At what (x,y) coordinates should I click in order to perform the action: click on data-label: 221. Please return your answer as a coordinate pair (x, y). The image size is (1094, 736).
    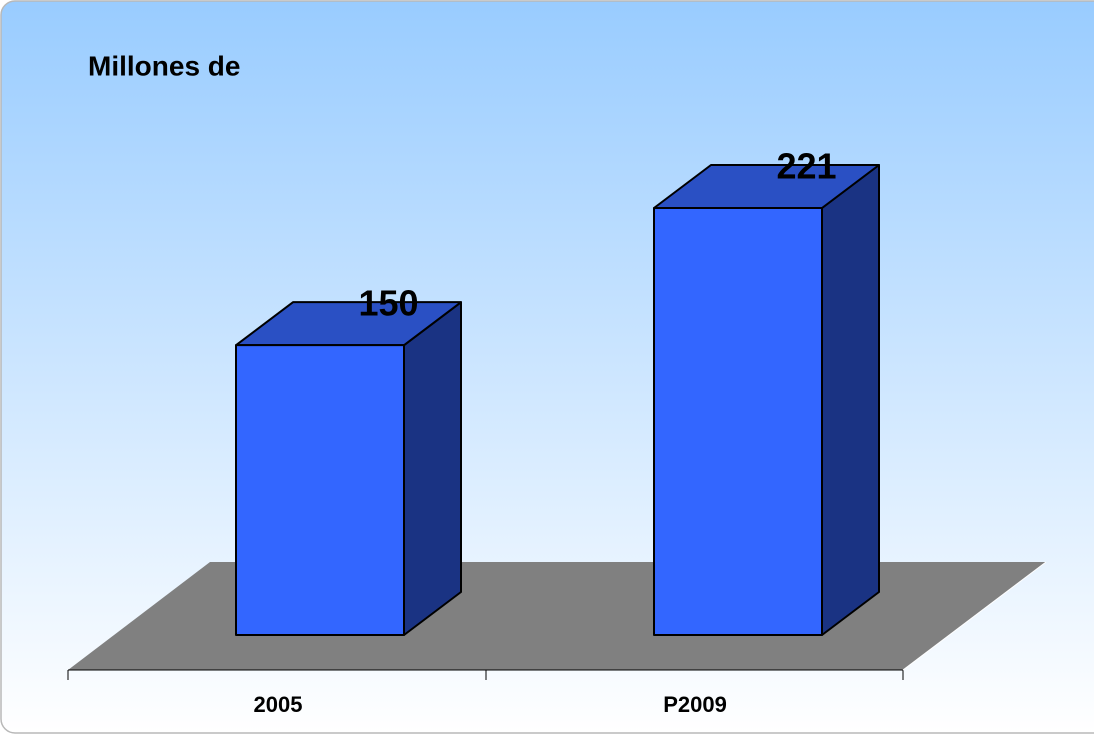
    Looking at the image, I should click on (806, 166).